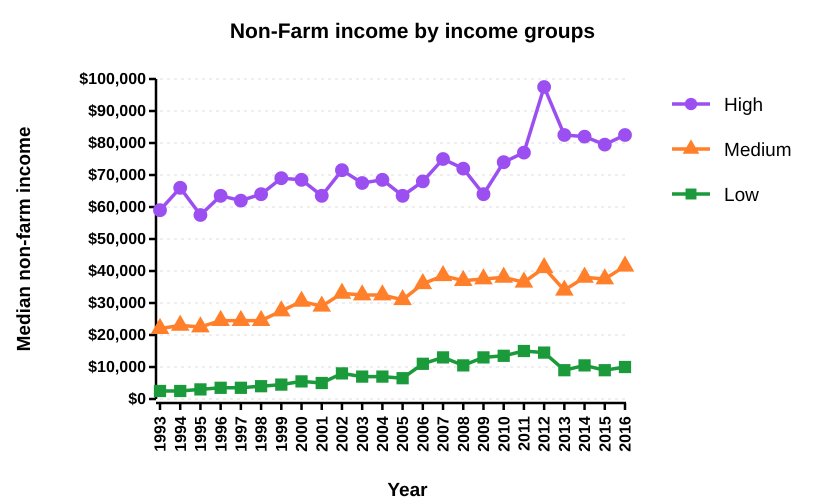 Image resolution: width=820 pixels, height=501 pixels. Describe the element at coordinates (343, 434) in the screenshot. I see `x-tick-label: 2002` at that location.